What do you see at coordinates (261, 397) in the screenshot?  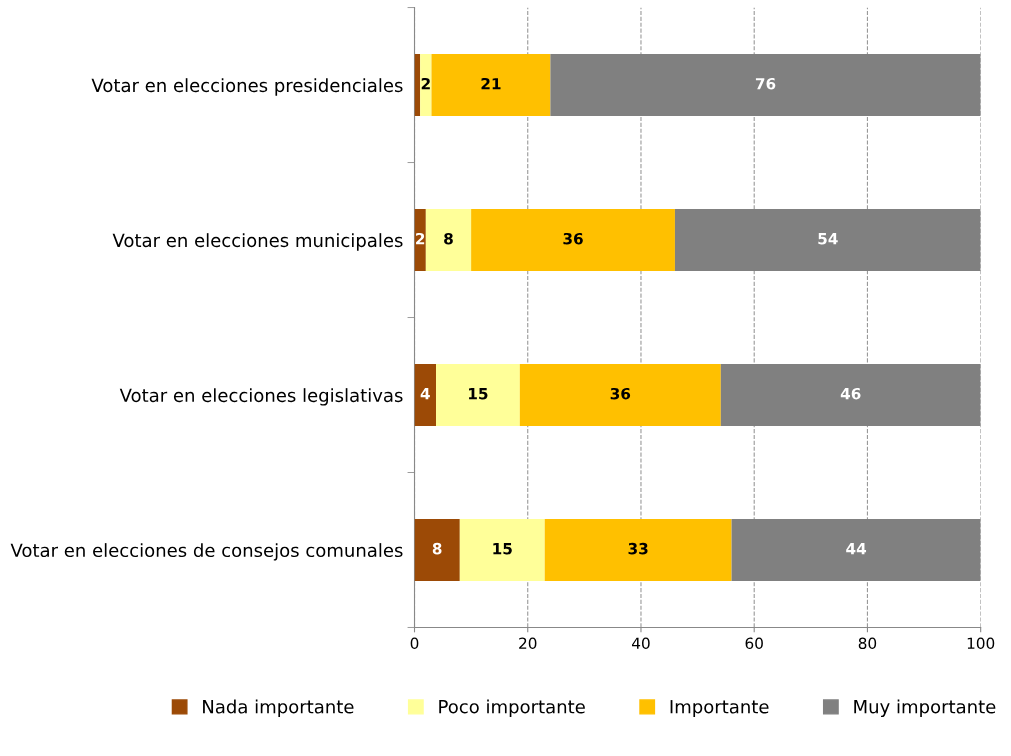 I see `y-tick-label: Votar en elecciones legislativas` at bounding box center [261, 397].